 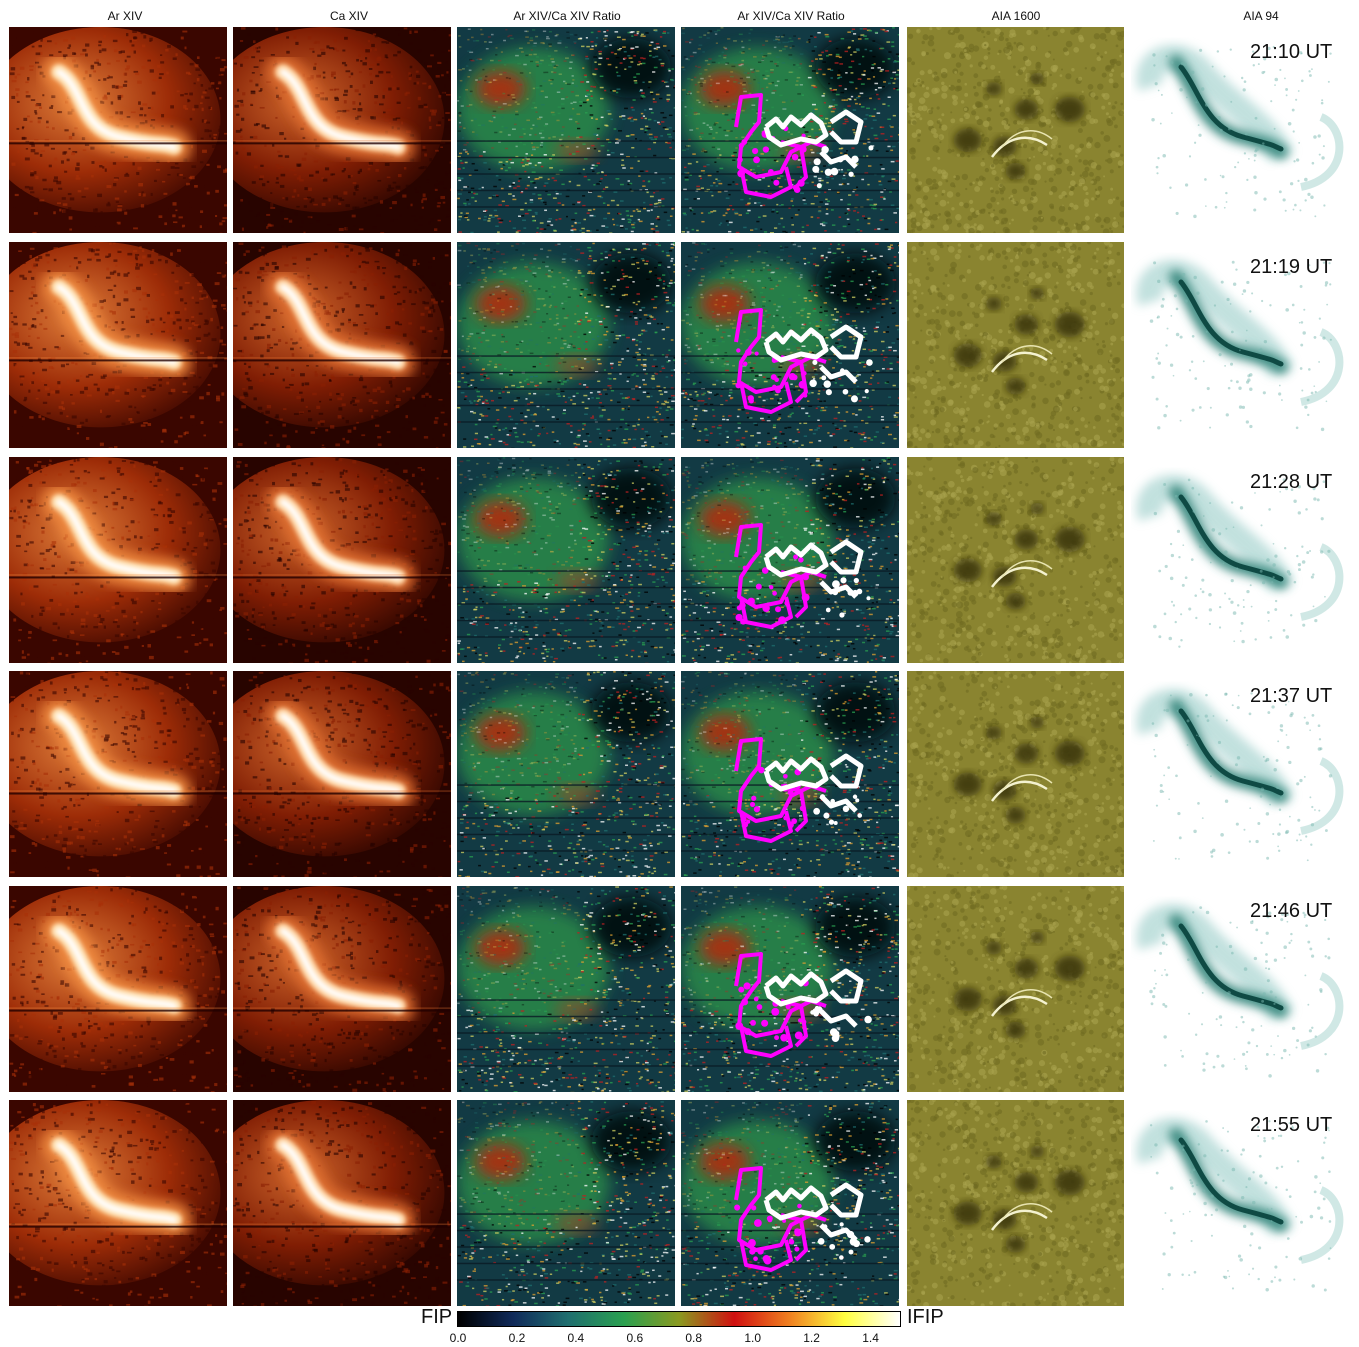 What do you see at coordinates (925, 1317) in the screenshot?
I see `colorbar-ifip-label: IFIP` at bounding box center [925, 1317].